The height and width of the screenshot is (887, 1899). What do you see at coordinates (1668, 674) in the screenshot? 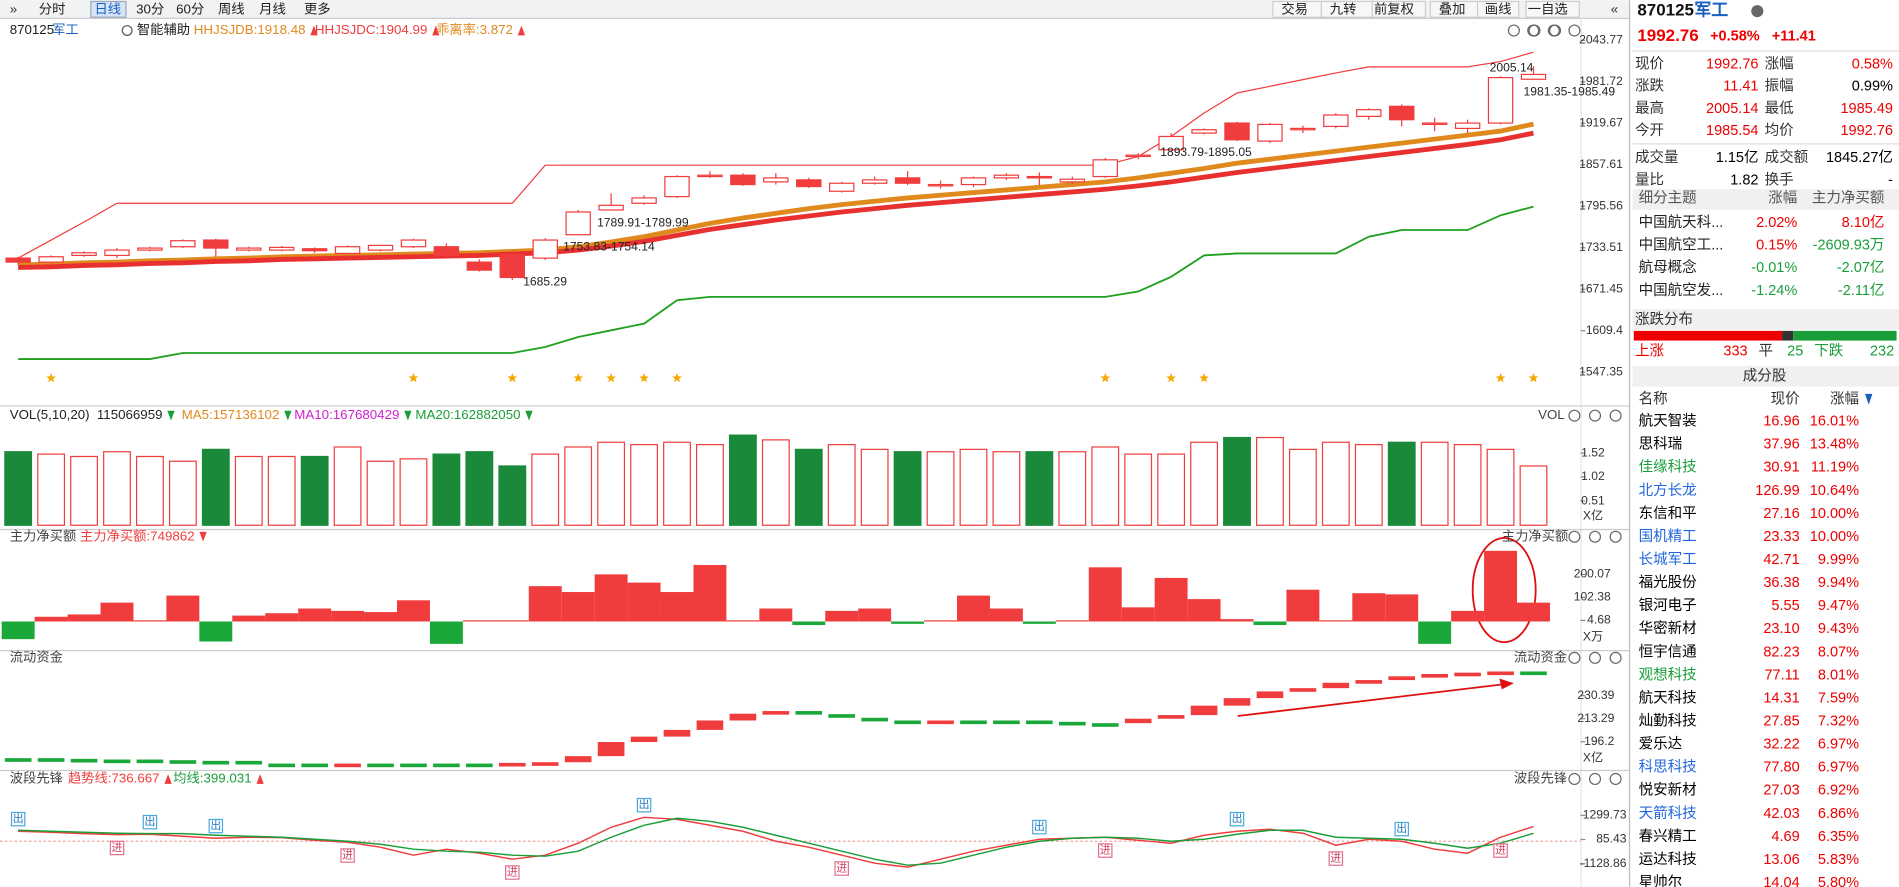
I see `component-name: 观想科技` at bounding box center [1668, 674].